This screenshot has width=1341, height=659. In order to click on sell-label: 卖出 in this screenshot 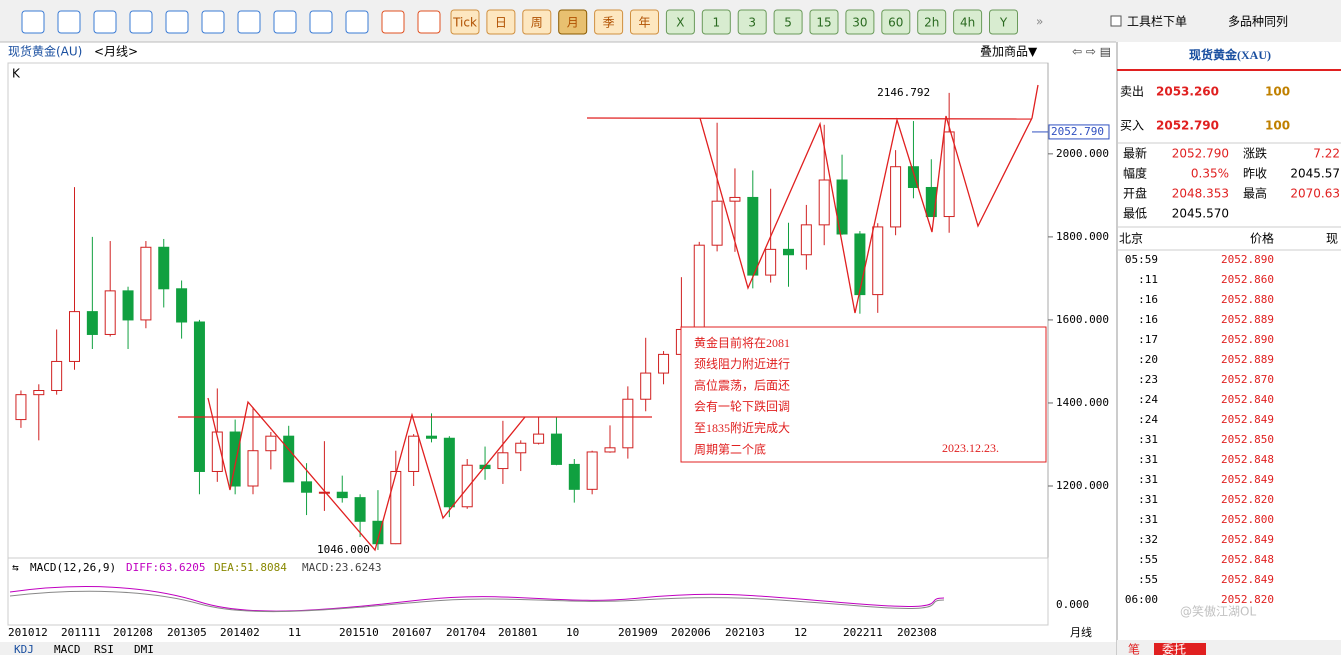, I will do `click(1132, 92)`.